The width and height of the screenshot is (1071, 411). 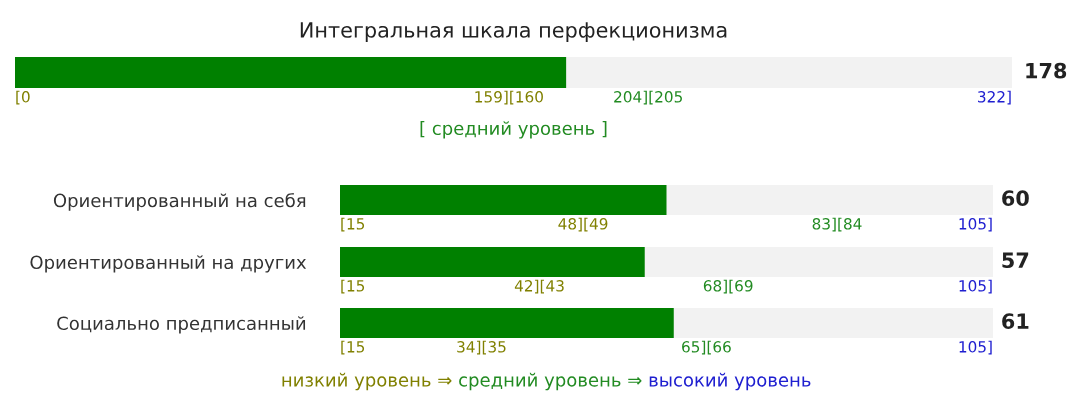 What do you see at coordinates (583, 224) in the screenshot?
I see `x-tick-label: 48][49` at bounding box center [583, 224].